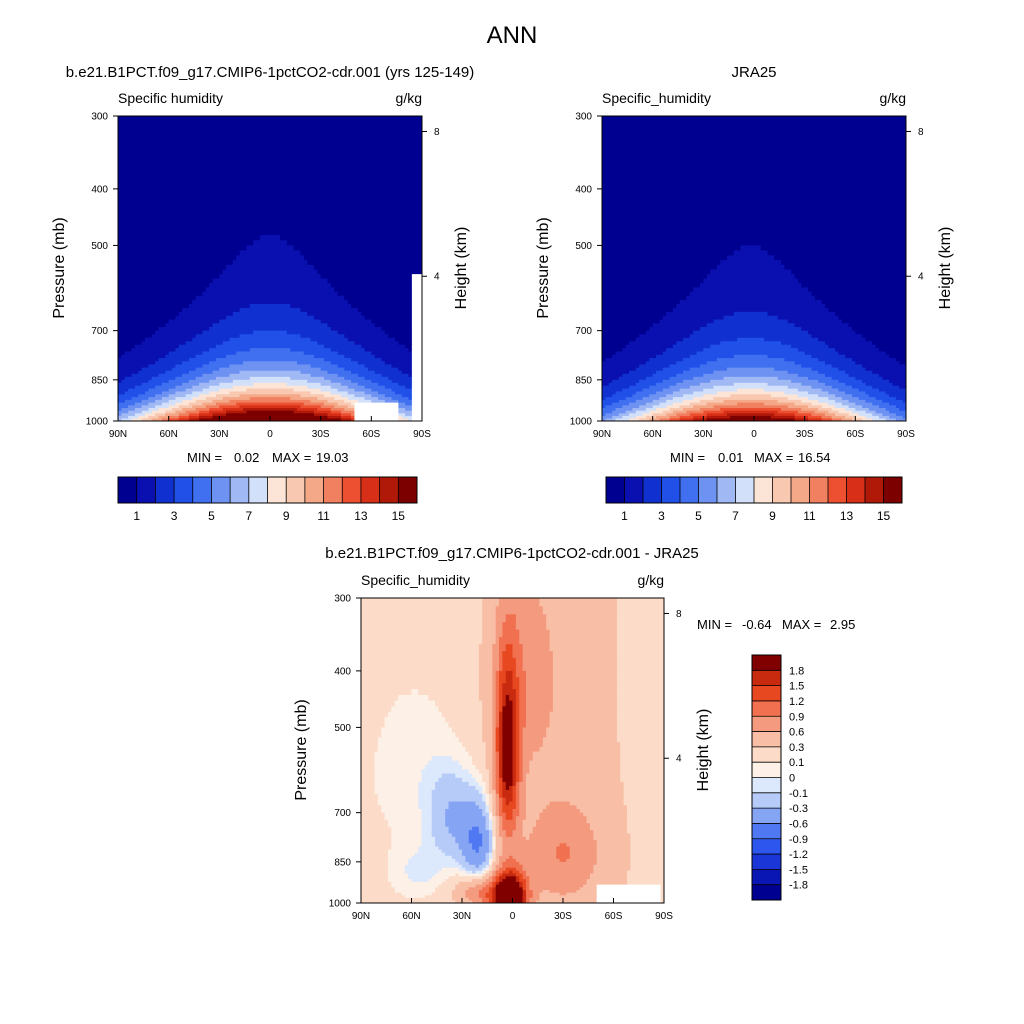 Image resolution: width=1024 pixels, height=1024 pixels. Describe the element at coordinates (656, 98) in the screenshot. I see `panel-obs-left-string: Specific_humidity` at that location.